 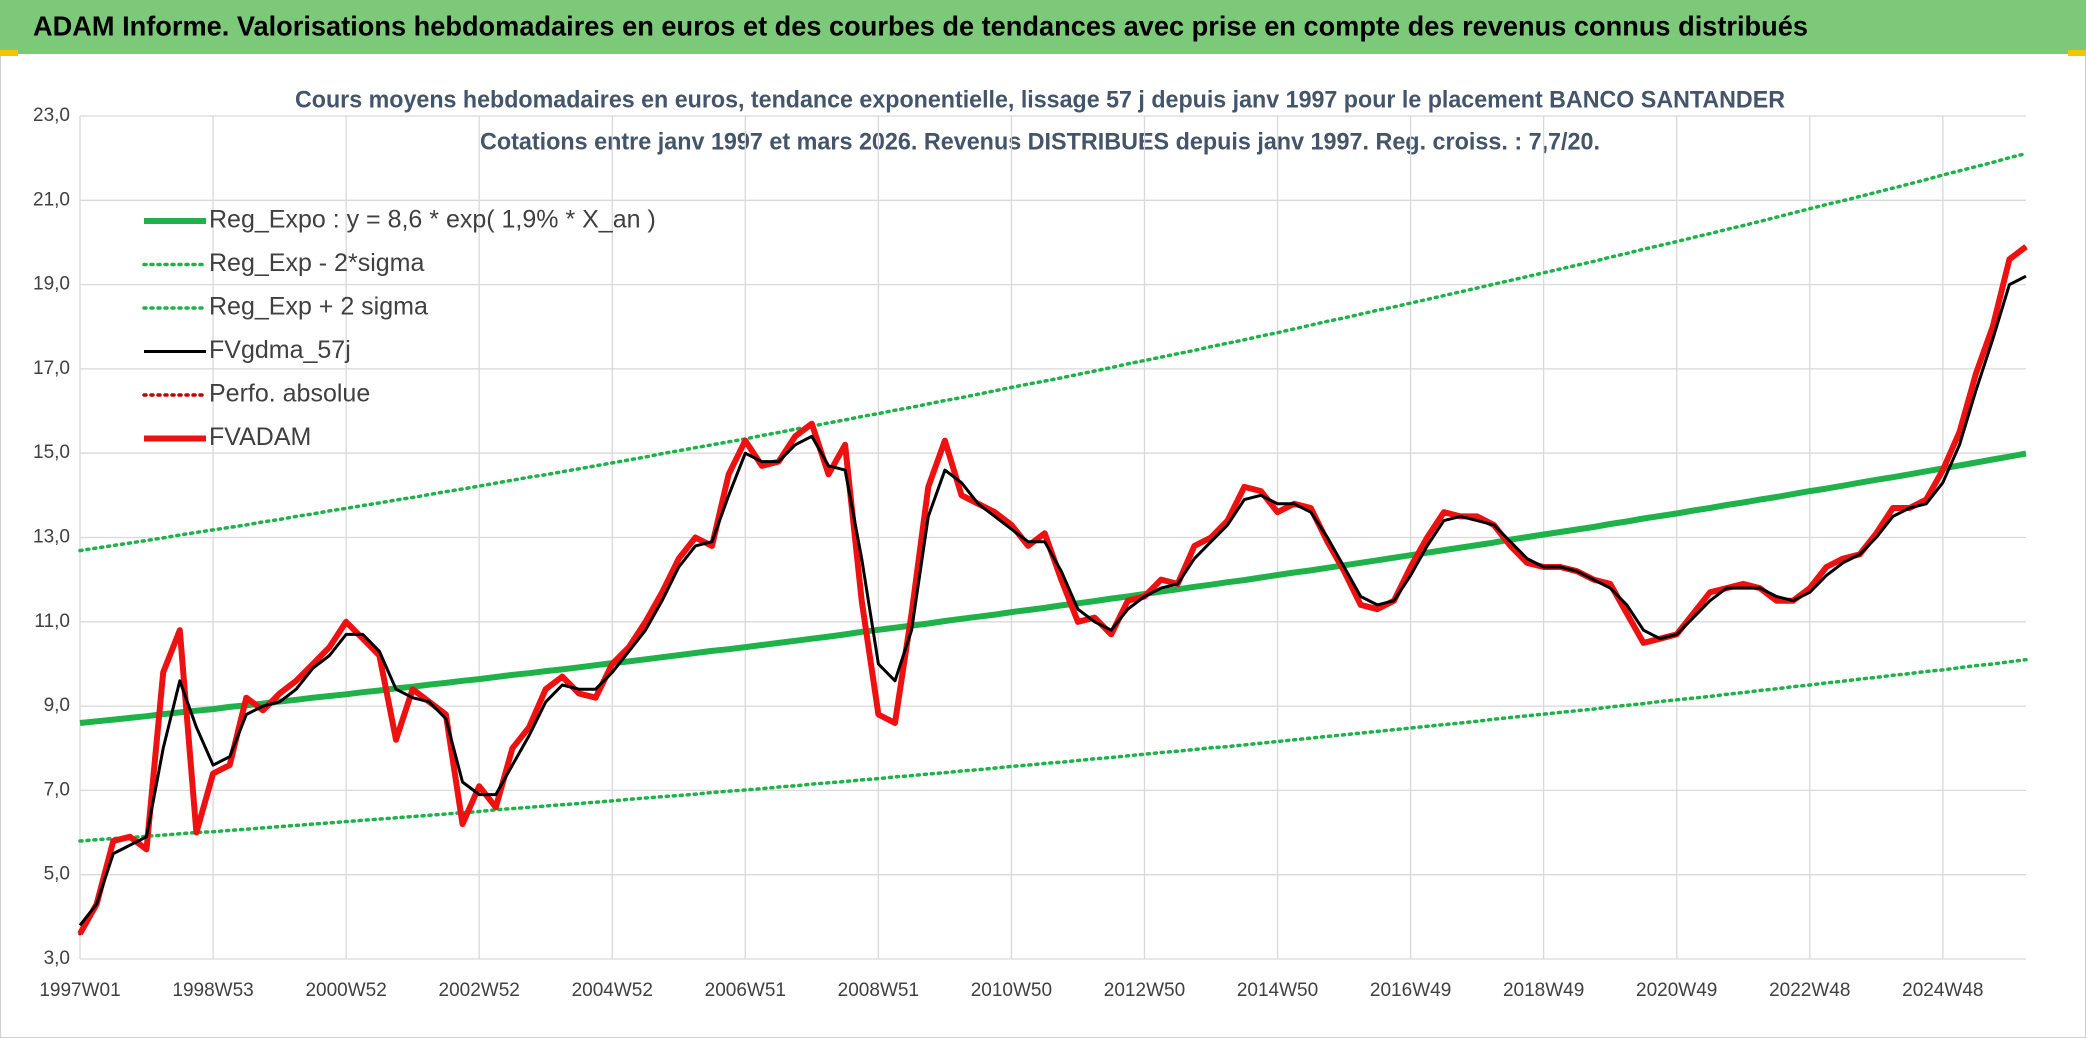 I want to click on x-tick-label: 2024W48, so click(x=1942, y=990).